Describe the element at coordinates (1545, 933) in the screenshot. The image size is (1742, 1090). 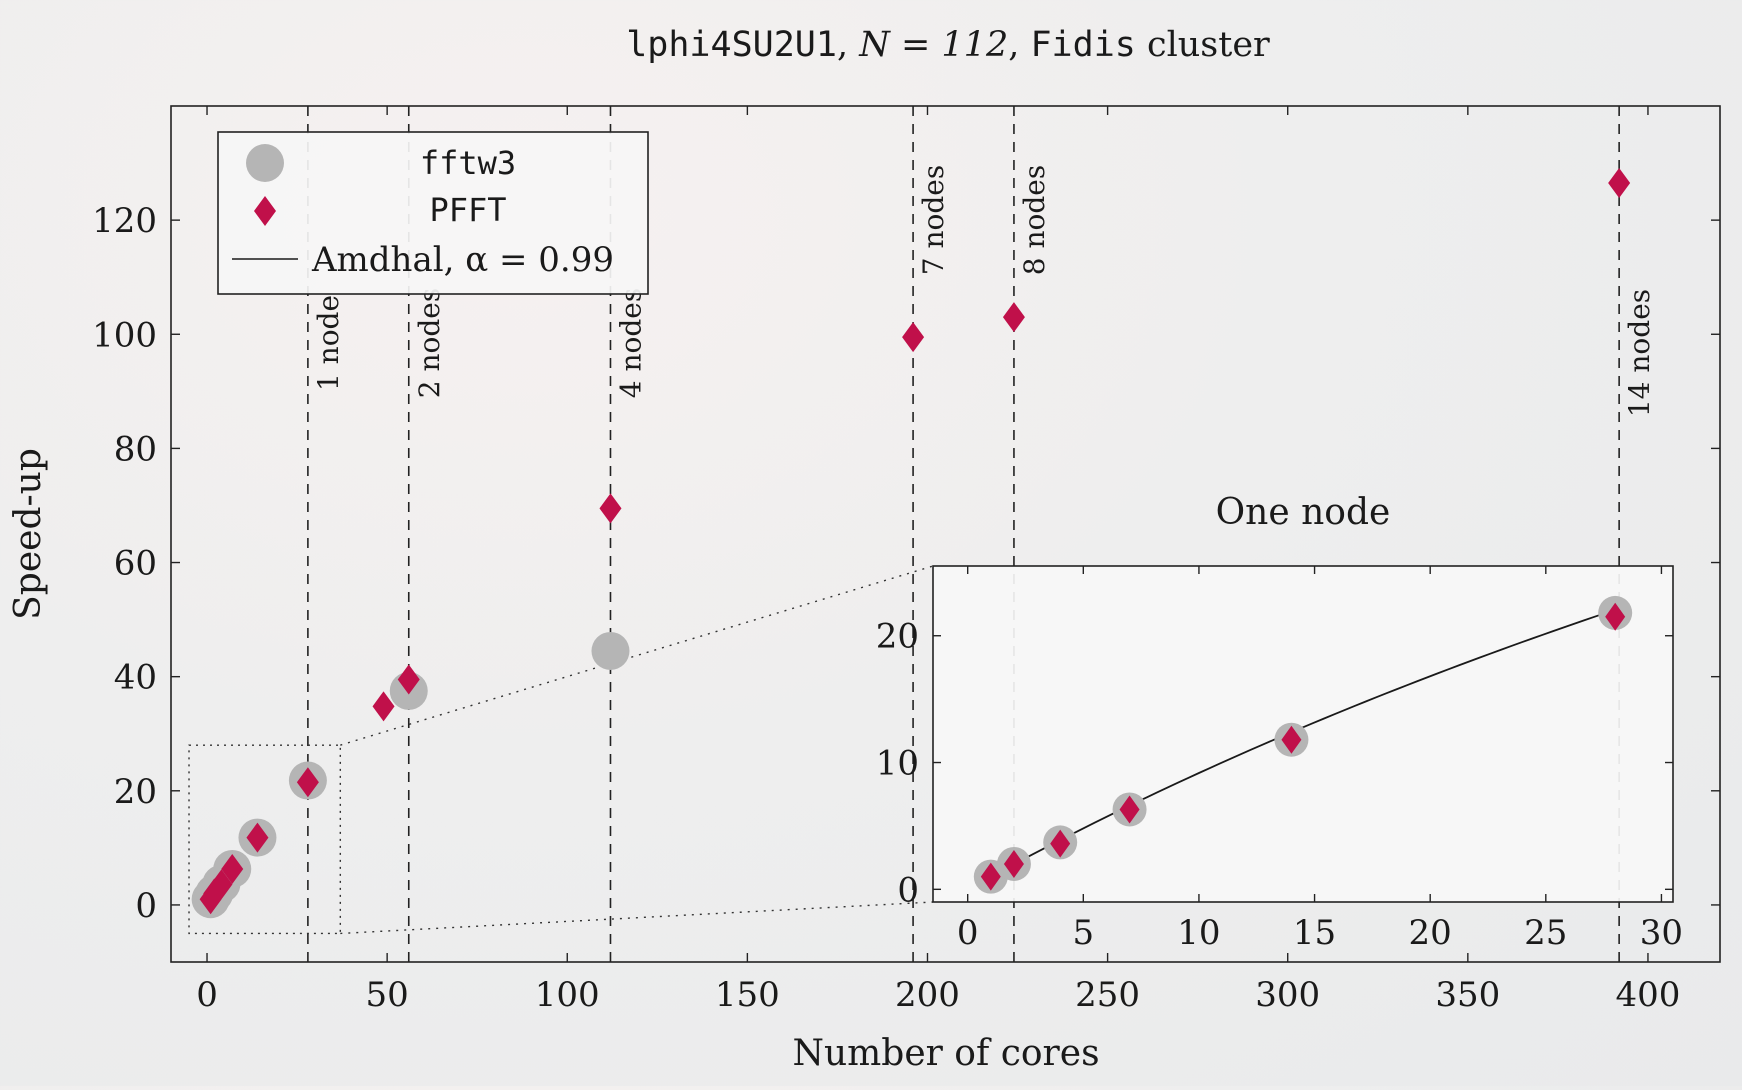
I see `inset-x-tick-label: 25` at that location.